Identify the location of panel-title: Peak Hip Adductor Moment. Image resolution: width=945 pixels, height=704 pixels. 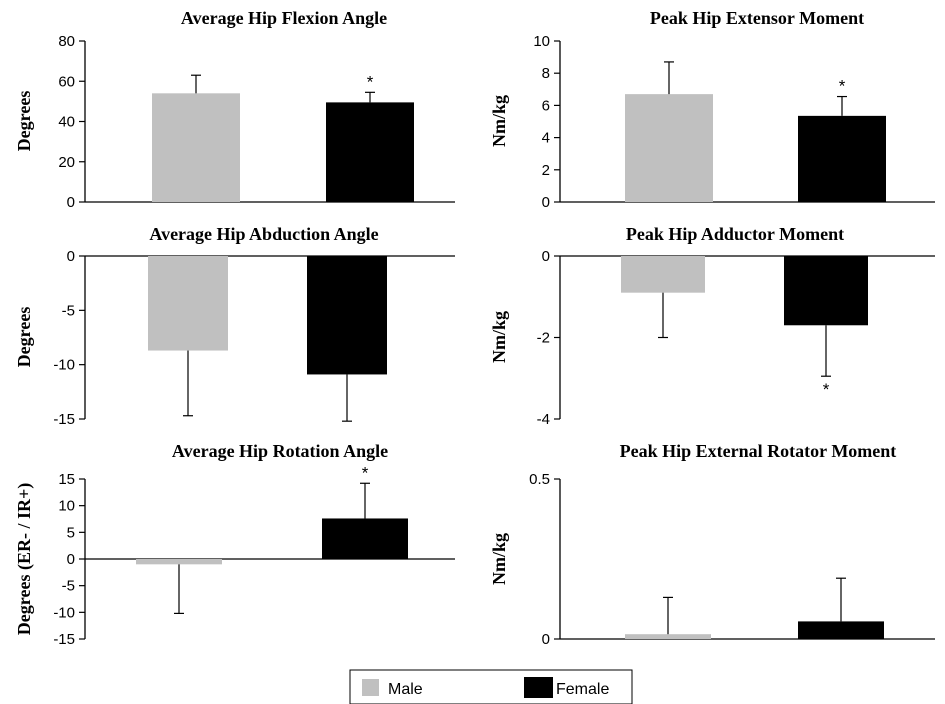
(735, 234).